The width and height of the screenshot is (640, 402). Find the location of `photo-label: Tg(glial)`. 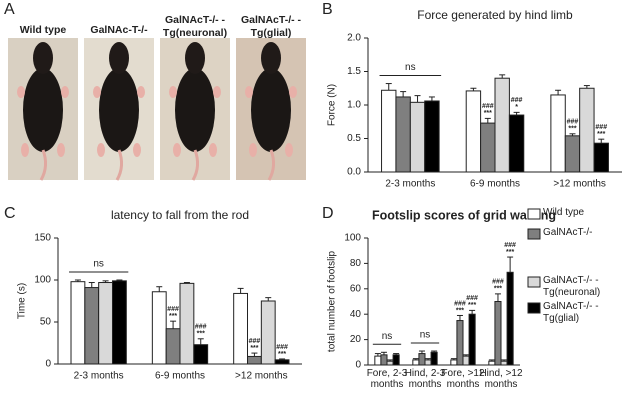

photo-label: Tg(glial) is located at coordinates (271, 33).